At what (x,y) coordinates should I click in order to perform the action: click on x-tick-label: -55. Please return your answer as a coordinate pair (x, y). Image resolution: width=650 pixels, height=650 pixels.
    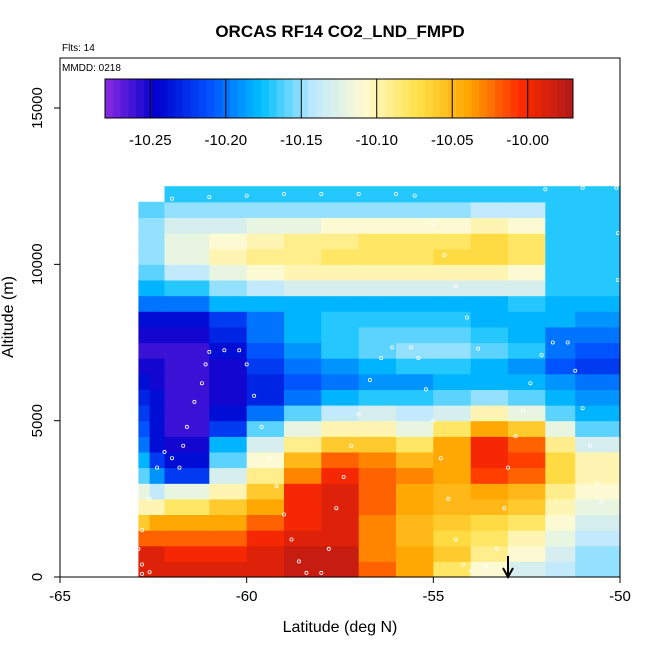
    Looking at the image, I should click on (433, 596).